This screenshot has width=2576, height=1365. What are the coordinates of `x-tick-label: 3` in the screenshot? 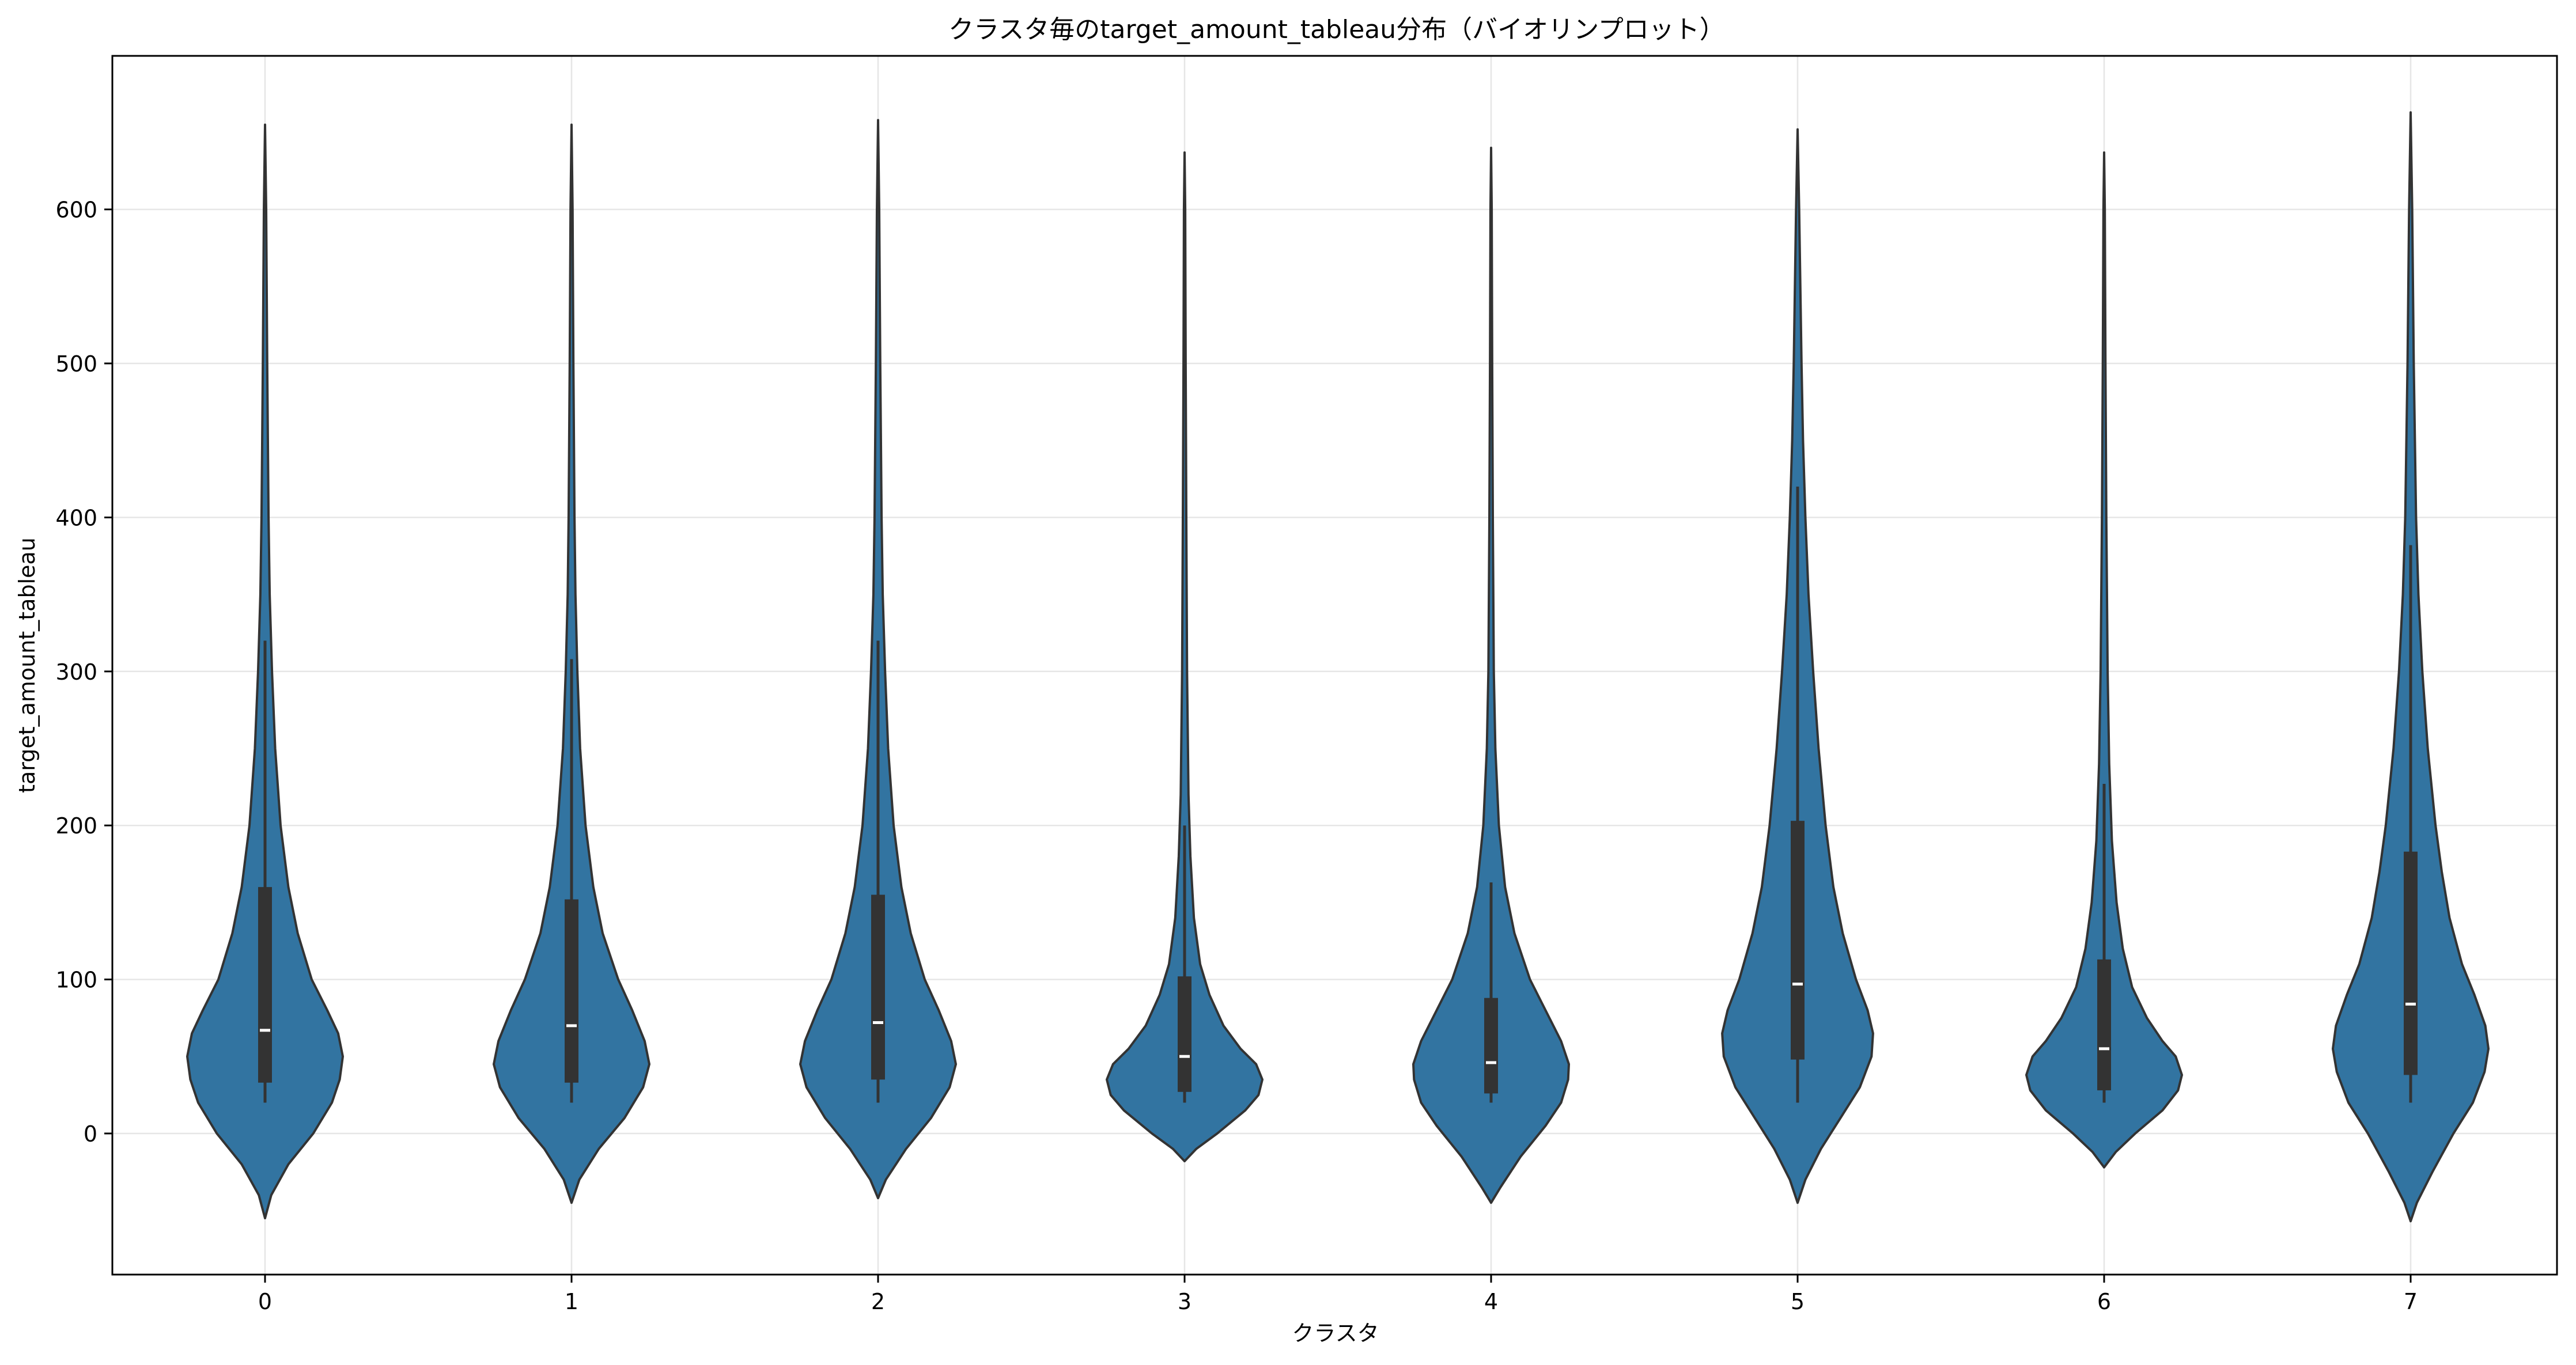 It's located at (1184, 1301).